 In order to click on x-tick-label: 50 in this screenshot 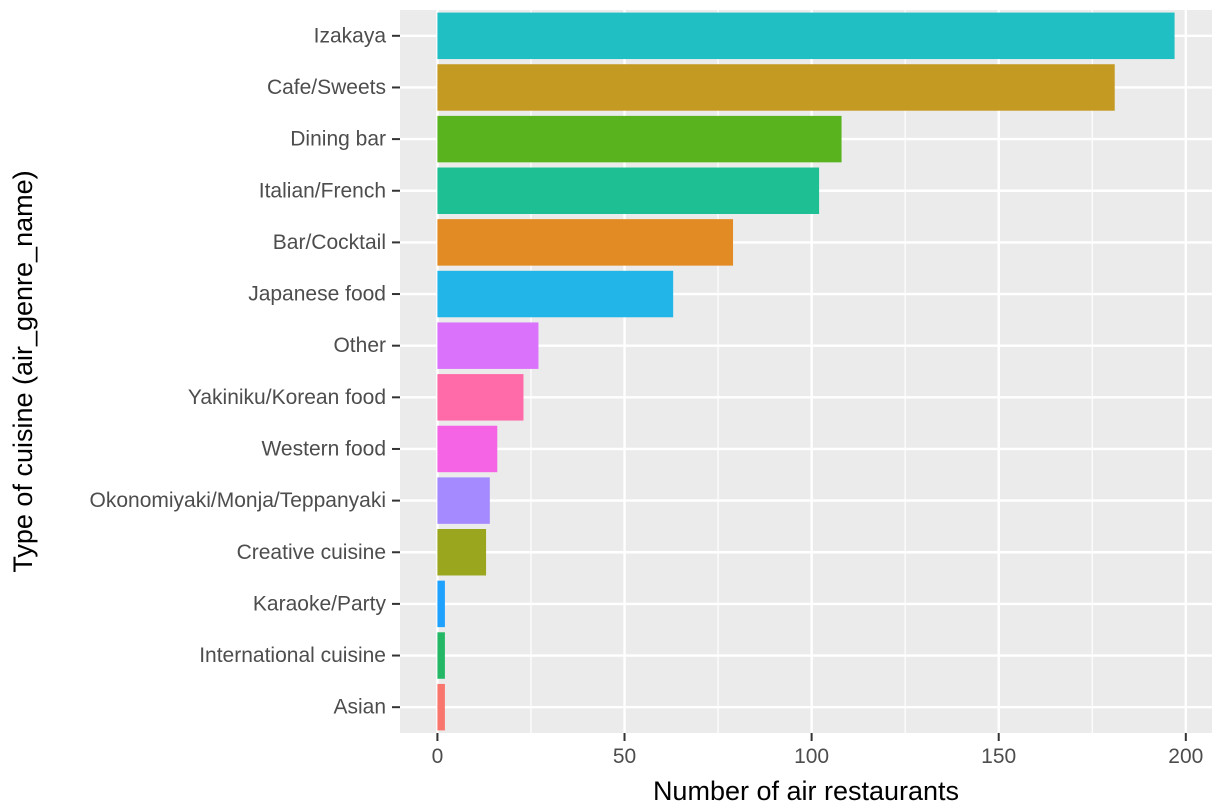, I will do `click(624, 756)`.